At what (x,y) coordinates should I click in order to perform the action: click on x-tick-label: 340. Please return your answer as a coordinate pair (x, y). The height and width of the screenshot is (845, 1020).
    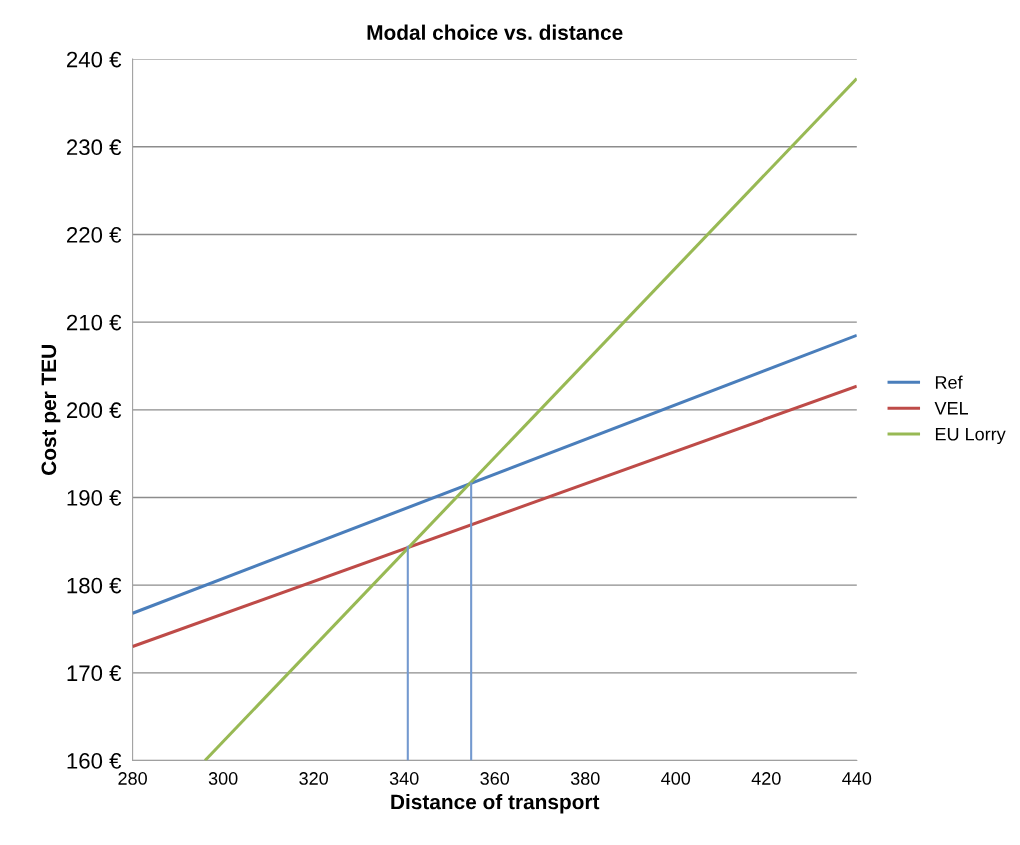
    Looking at the image, I should click on (404, 778).